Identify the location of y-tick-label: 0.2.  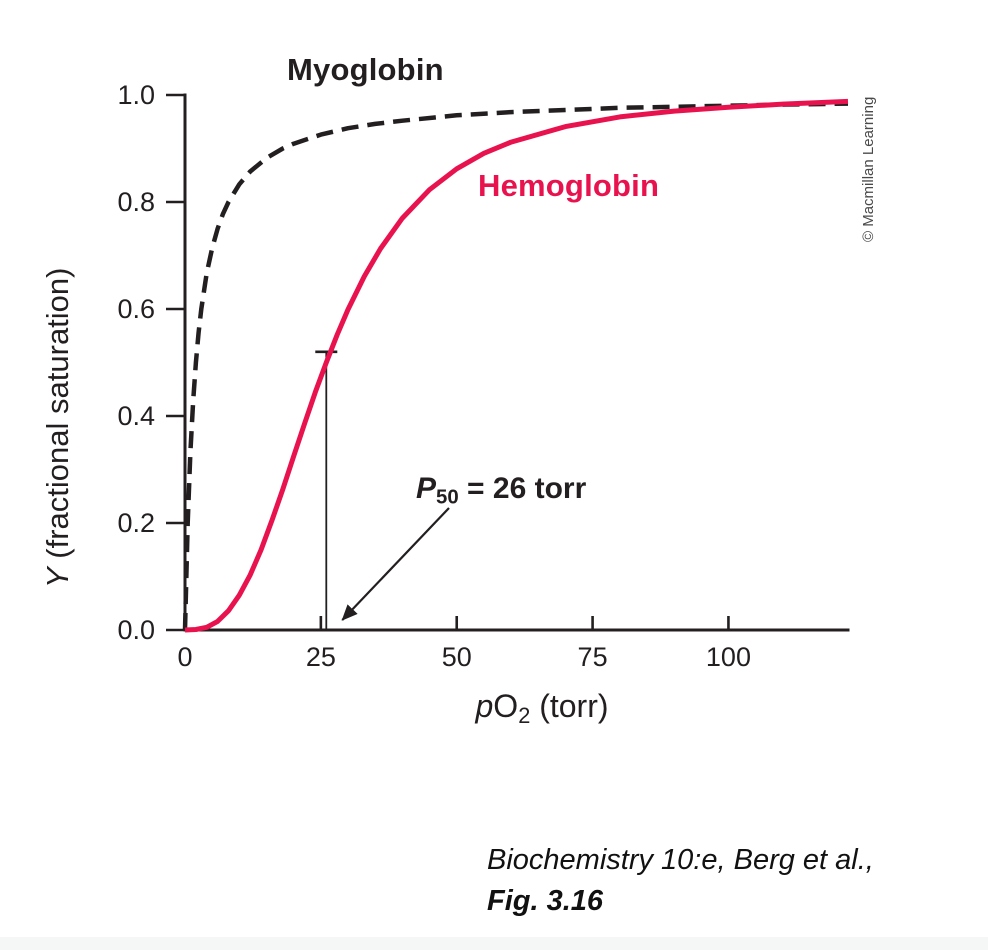
(136, 523).